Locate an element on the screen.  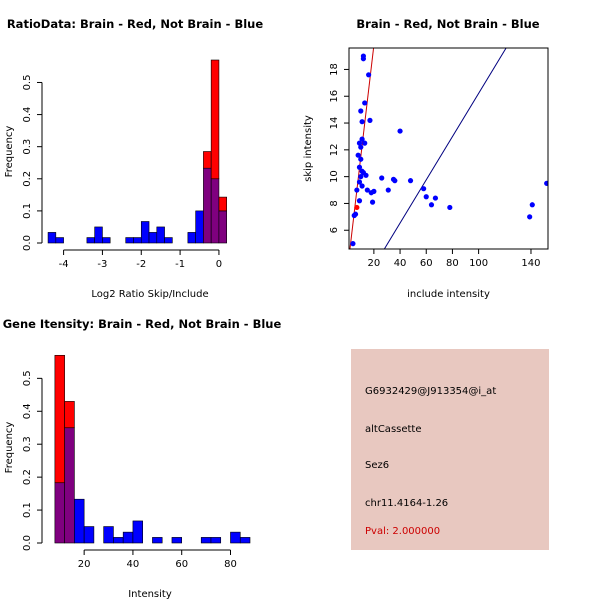
scatter-y-tick-label: 12 is located at coordinates (334, 149).